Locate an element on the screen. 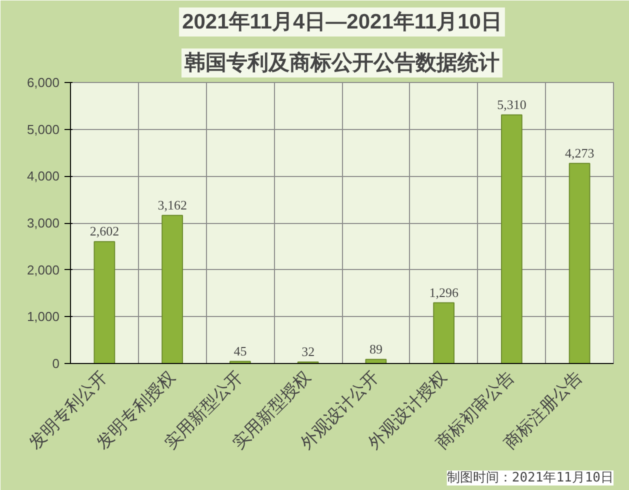  data-label: 89 is located at coordinates (375, 348).